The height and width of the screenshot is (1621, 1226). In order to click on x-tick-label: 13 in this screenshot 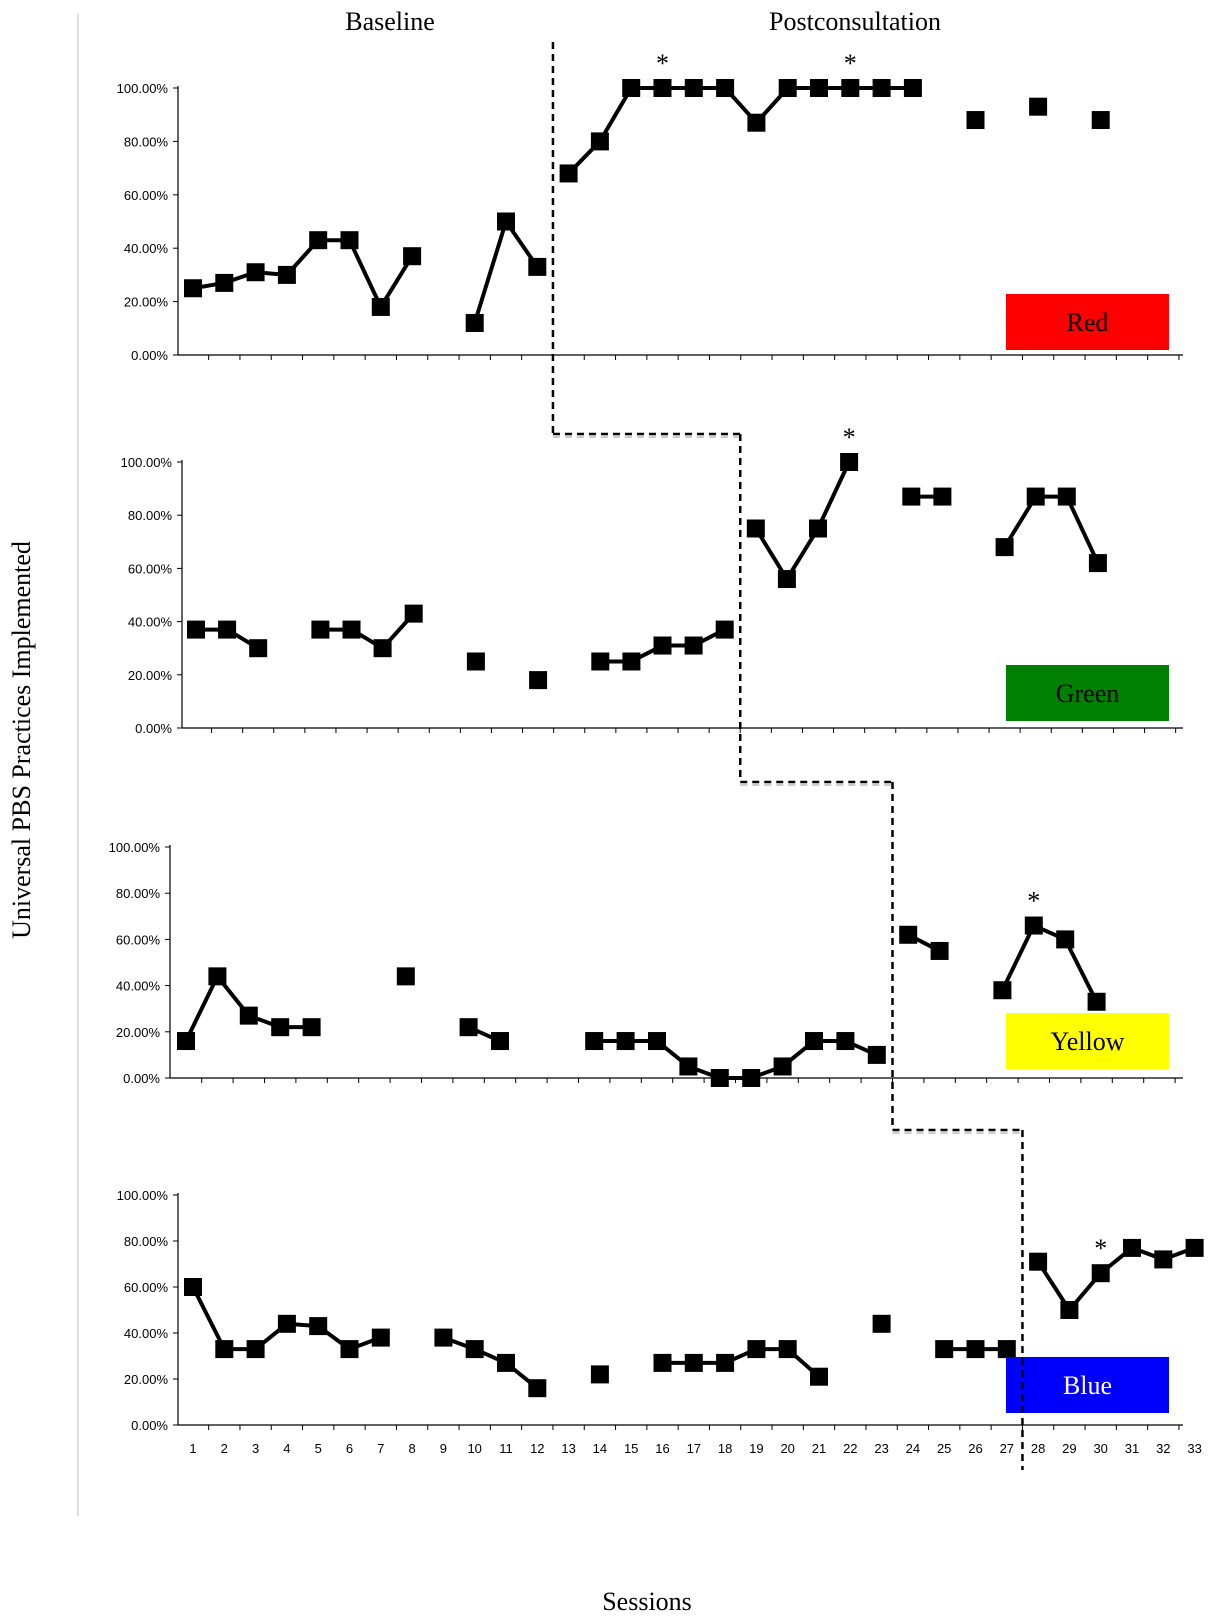, I will do `click(568, 1448)`.